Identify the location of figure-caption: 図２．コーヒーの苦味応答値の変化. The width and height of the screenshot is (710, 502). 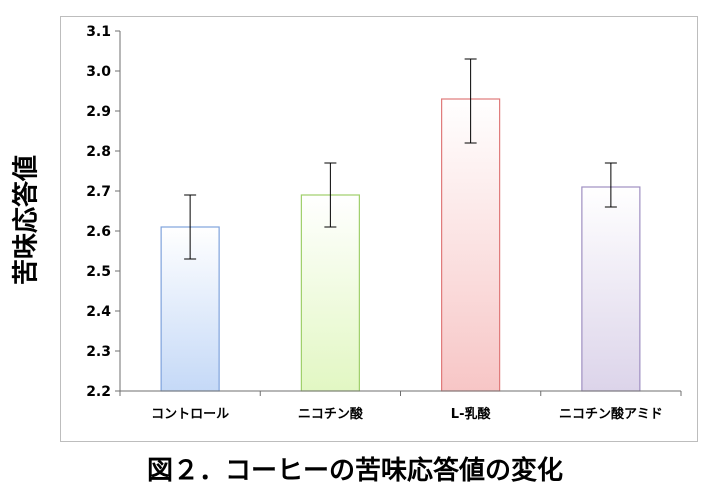
(354, 471).